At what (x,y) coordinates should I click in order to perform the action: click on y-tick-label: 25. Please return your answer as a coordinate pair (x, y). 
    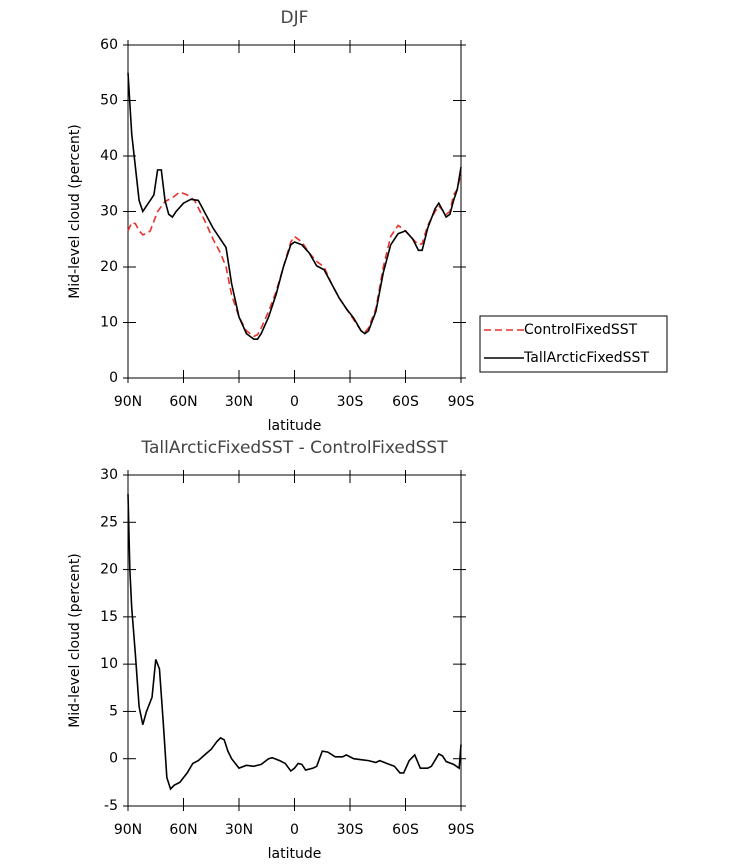
    Looking at the image, I should click on (109, 522).